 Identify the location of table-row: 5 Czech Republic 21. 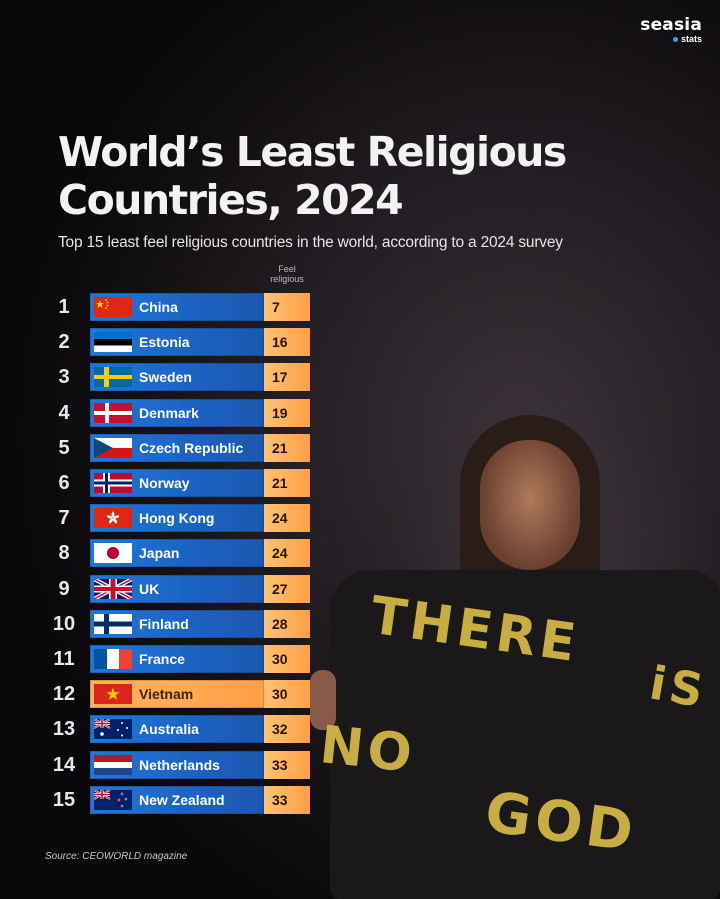
(160, 447).